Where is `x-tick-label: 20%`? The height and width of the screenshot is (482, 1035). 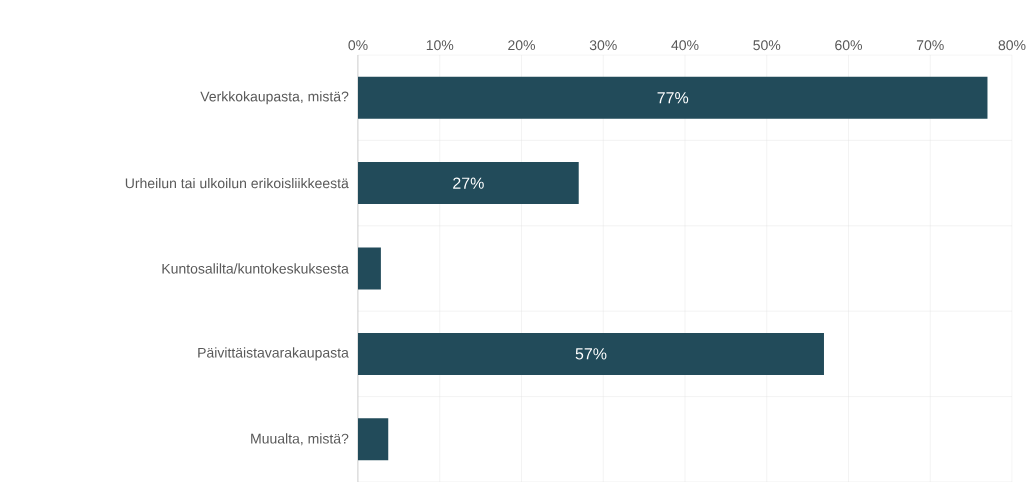
x-tick-label: 20% is located at coordinates (522, 45).